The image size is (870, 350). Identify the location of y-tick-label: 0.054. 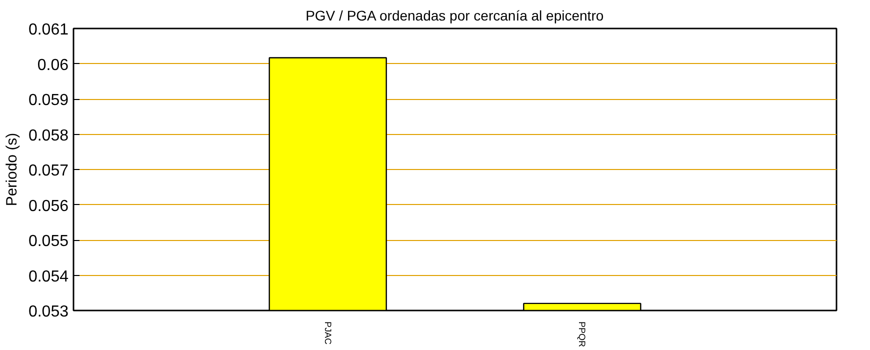
(48, 277).